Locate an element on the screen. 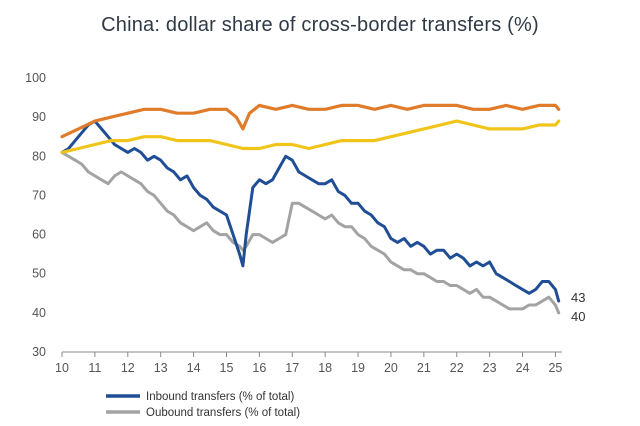 The height and width of the screenshot is (426, 640). x-tick-label: 23 is located at coordinates (490, 368).